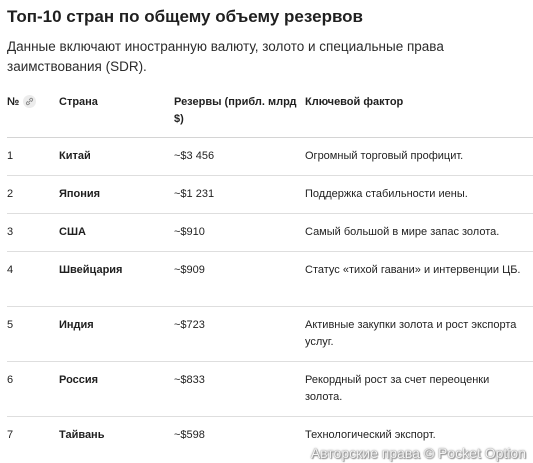 The height and width of the screenshot is (463, 533). Describe the element at coordinates (33, 279) in the screenshot. I see `cell-num: 4` at that location.